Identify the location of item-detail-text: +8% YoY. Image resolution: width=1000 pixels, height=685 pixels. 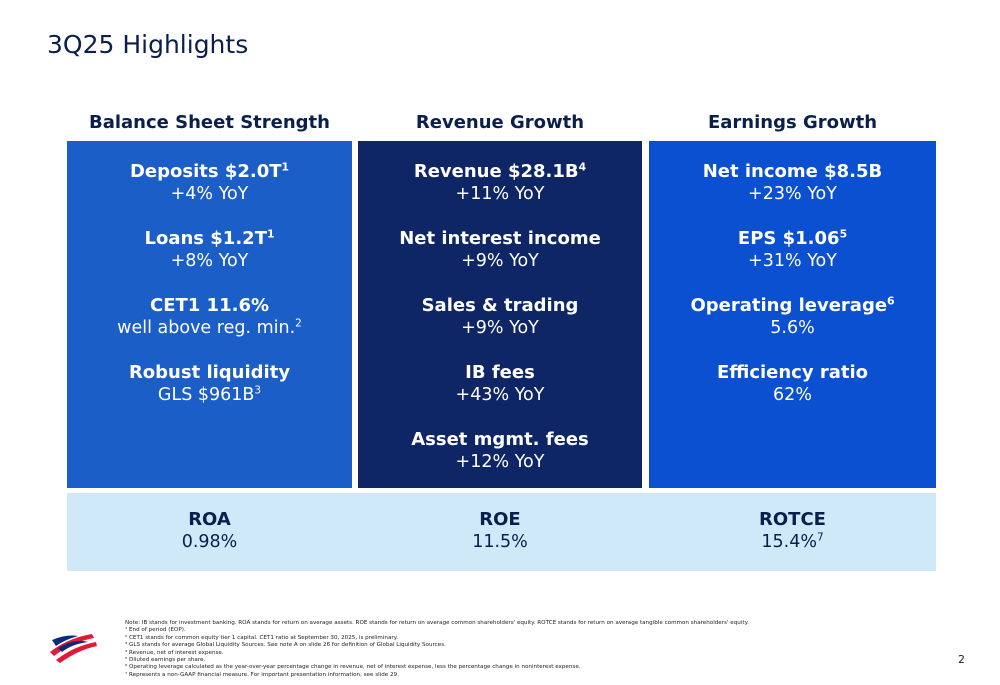
(209, 261).